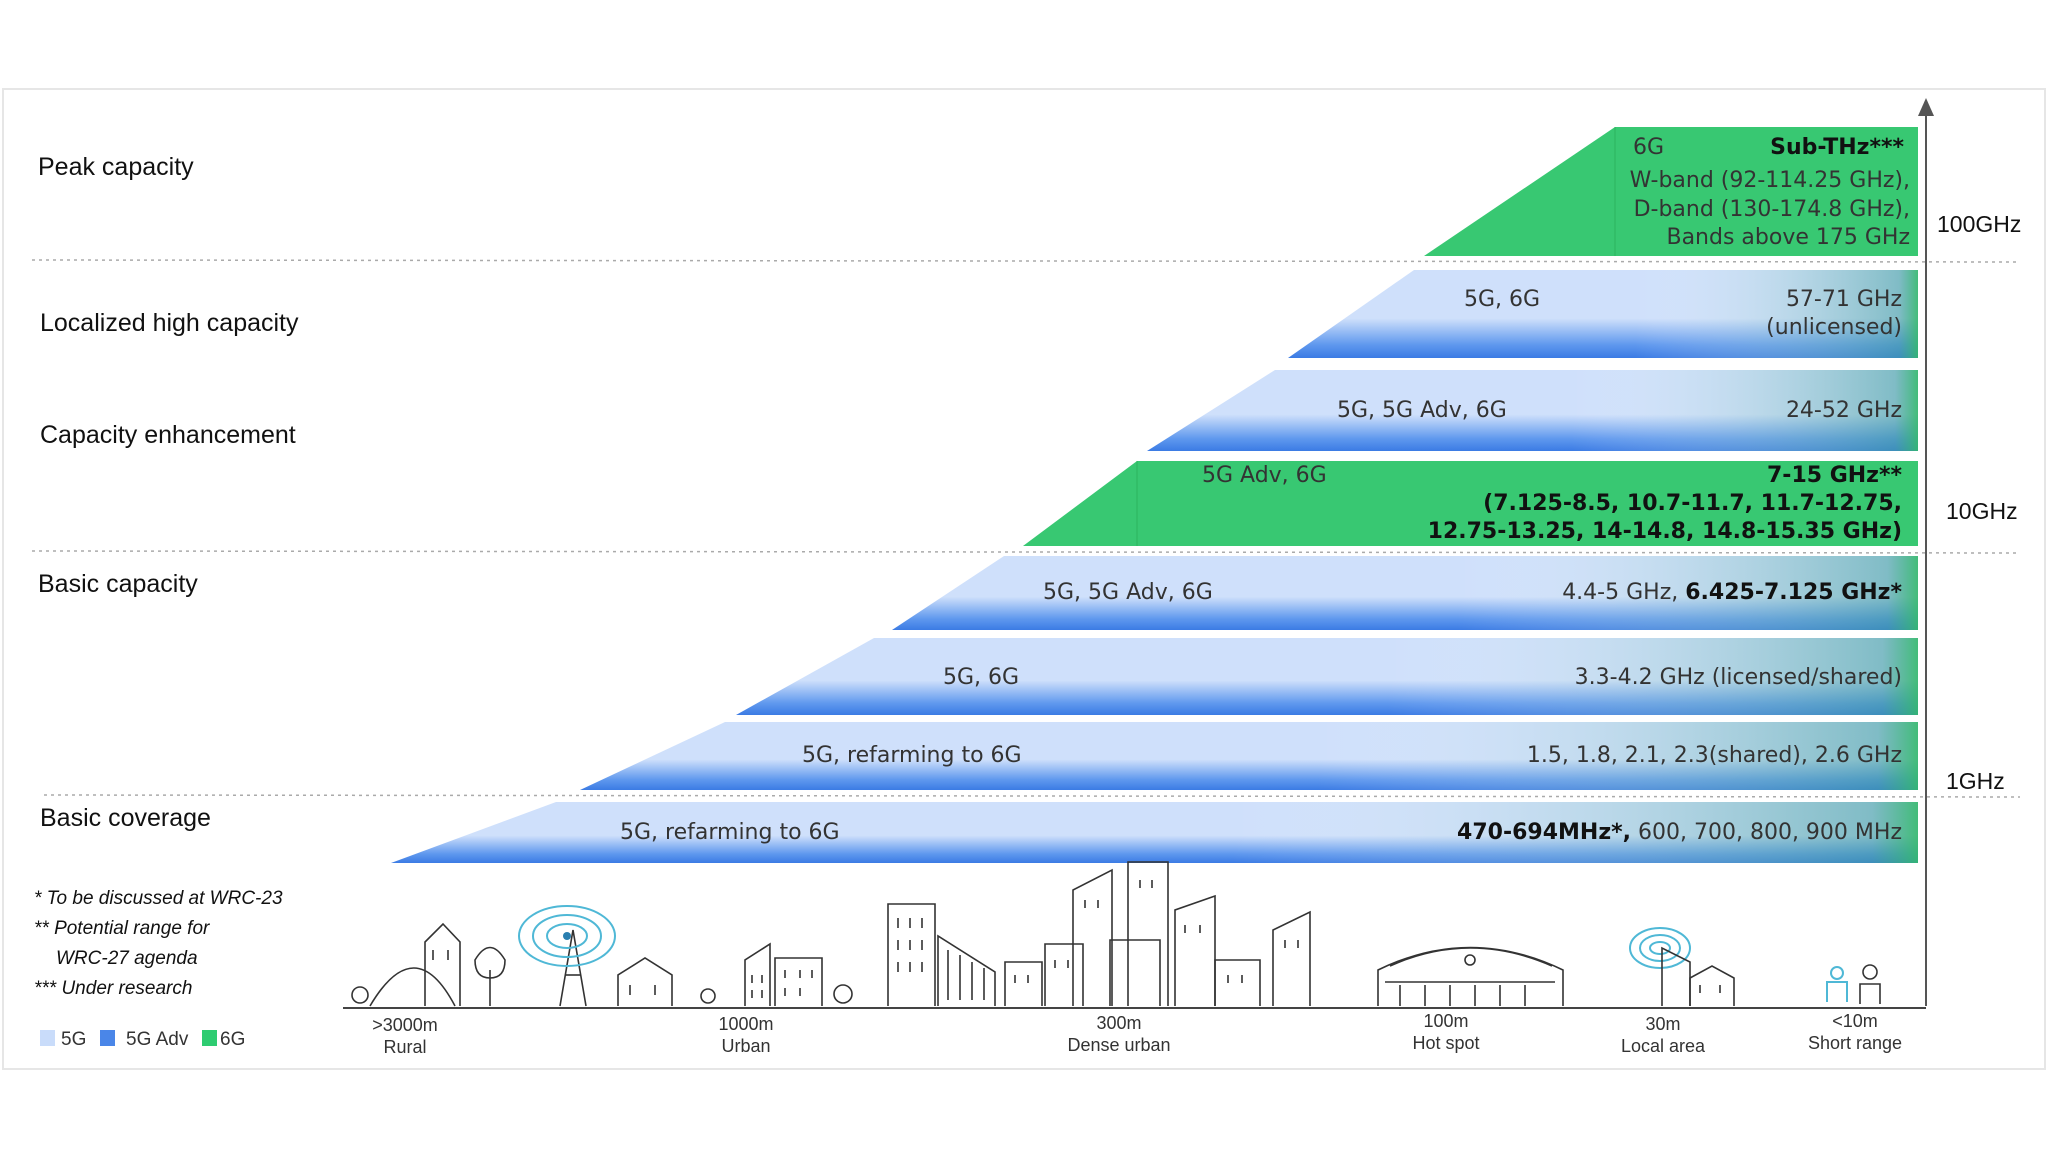 This screenshot has width=2048, height=1152. What do you see at coordinates (1837, 147) in the screenshot?
I see `band-freq: Sub-THz***` at bounding box center [1837, 147].